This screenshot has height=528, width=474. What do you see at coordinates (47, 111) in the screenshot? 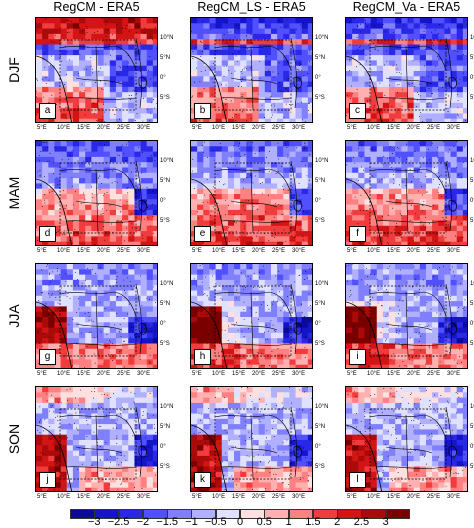
I see `panel-letter: a` at bounding box center [47, 111].